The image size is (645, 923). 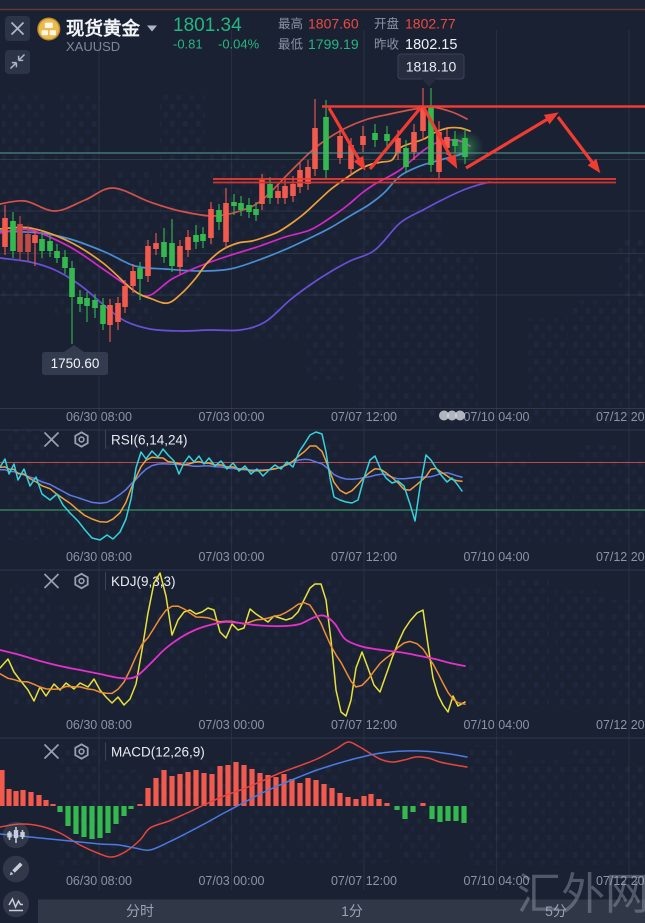 What do you see at coordinates (386, 23) in the screenshot?
I see `svg-text: 开盘` at bounding box center [386, 23].